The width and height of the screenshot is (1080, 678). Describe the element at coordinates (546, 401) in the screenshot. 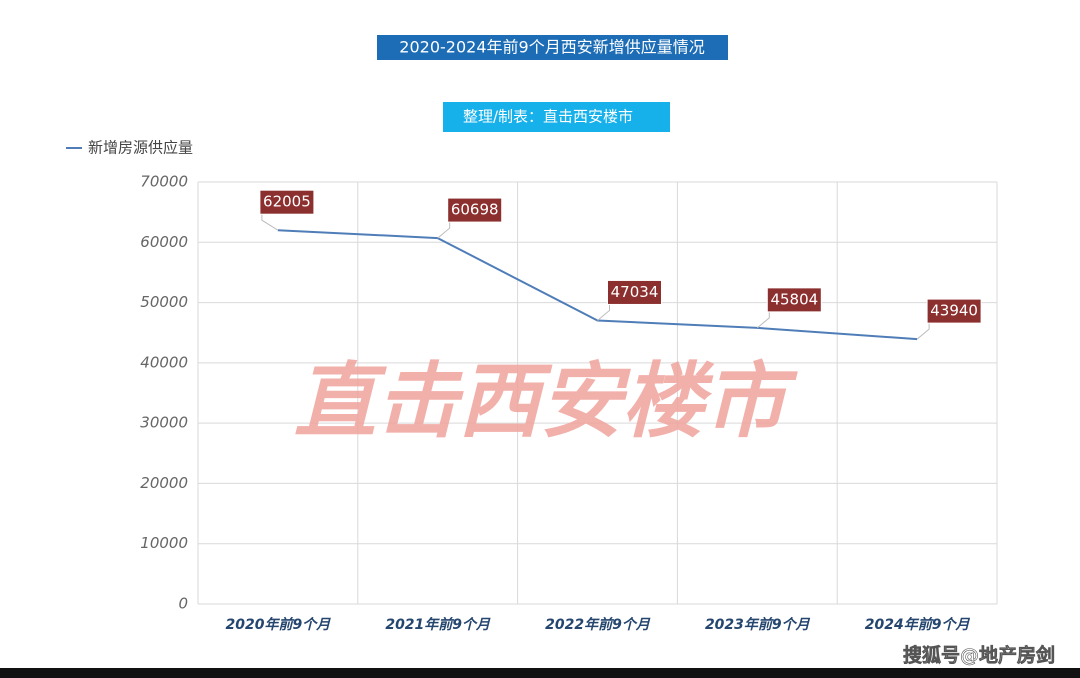

I see `watermark: 直击西安楼市` at that location.